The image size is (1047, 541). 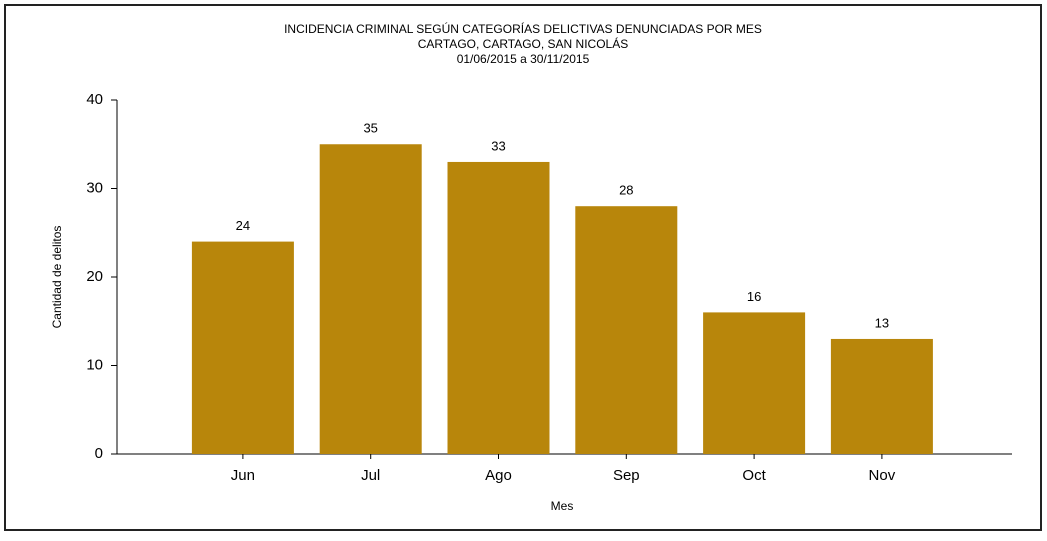 What do you see at coordinates (523, 59) in the screenshot?
I see `chart-subtitle: 01/06/2015 a 30/11/2015` at bounding box center [523, 59].